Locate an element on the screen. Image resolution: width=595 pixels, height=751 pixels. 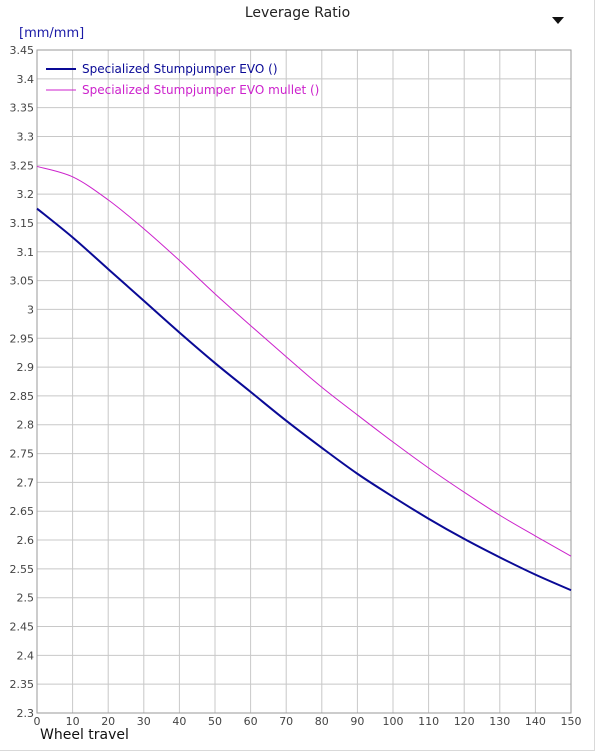
y-axis-unit-label: [mm/mm] is located at coordinates (52, 33).